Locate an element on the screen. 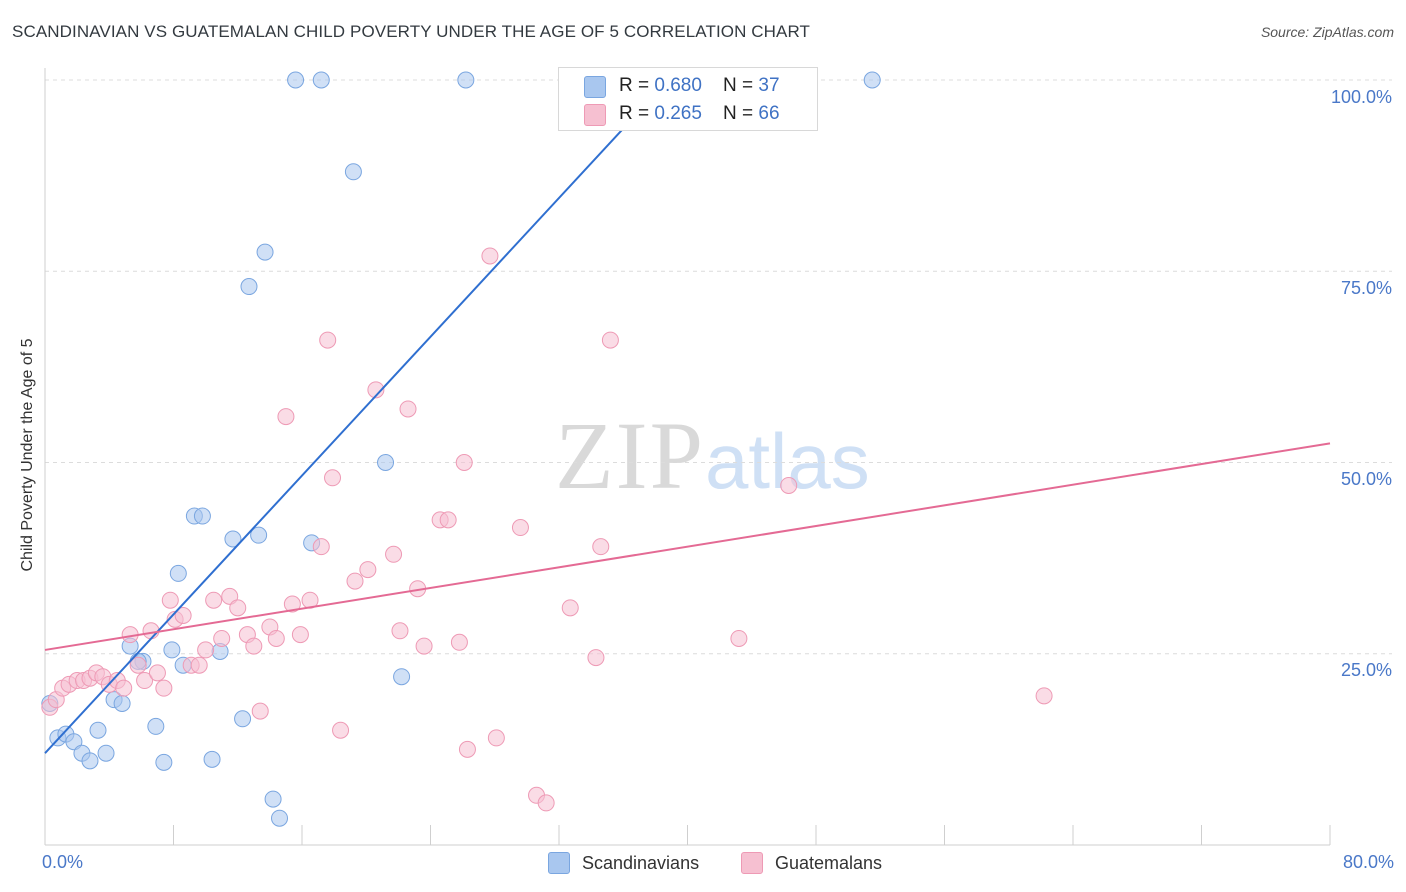  n-value: 37 is located at coordinates (769, 85).